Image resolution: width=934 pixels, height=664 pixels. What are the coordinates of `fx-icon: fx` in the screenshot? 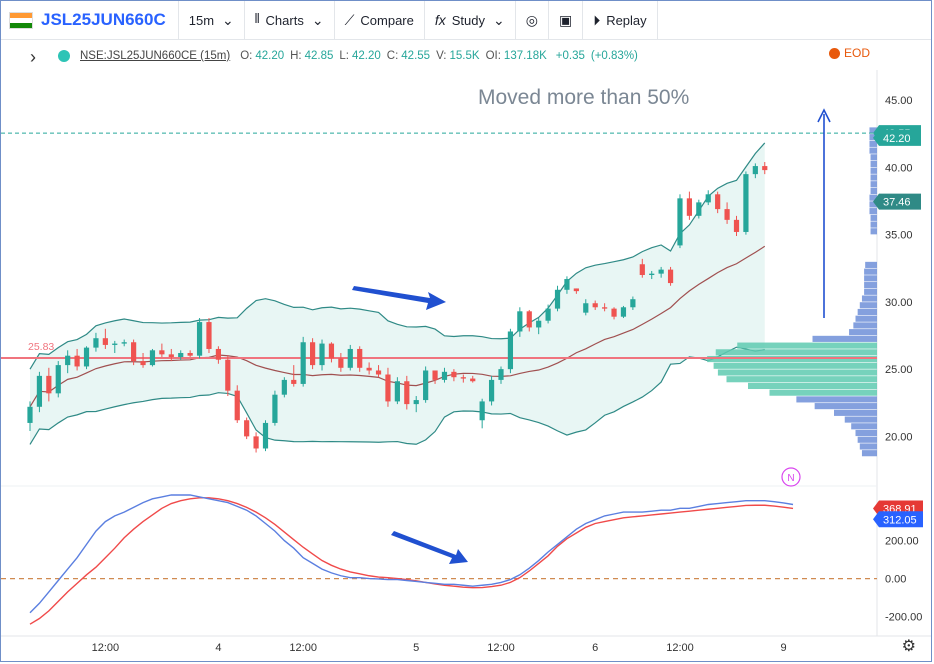 It's located at (440, 20).